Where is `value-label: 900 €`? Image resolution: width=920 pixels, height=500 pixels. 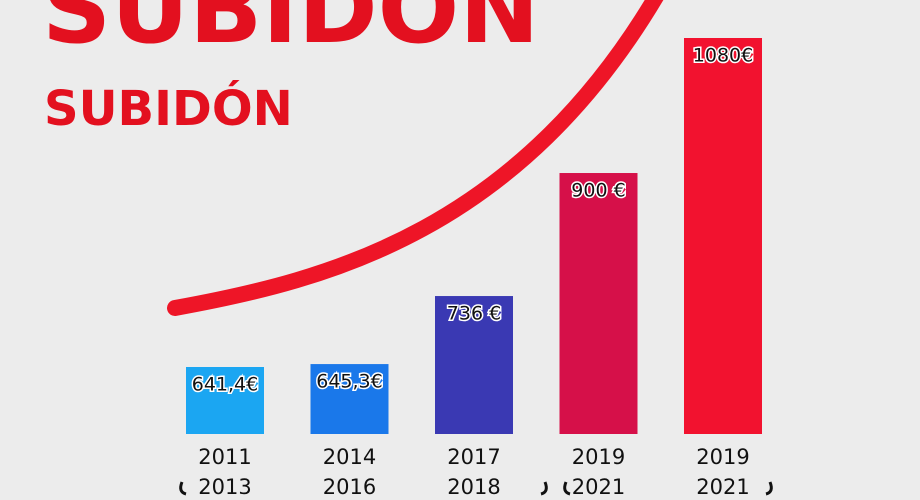
value-label: 900 € is located at coordinates (598, 191).